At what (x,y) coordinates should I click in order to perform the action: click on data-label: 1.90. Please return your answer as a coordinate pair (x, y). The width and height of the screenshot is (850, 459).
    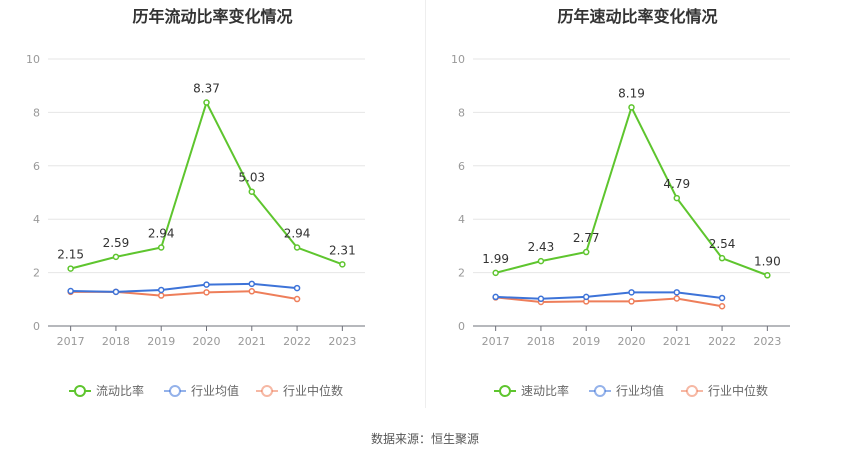
    Looking at the image, I should click on (767, 261).